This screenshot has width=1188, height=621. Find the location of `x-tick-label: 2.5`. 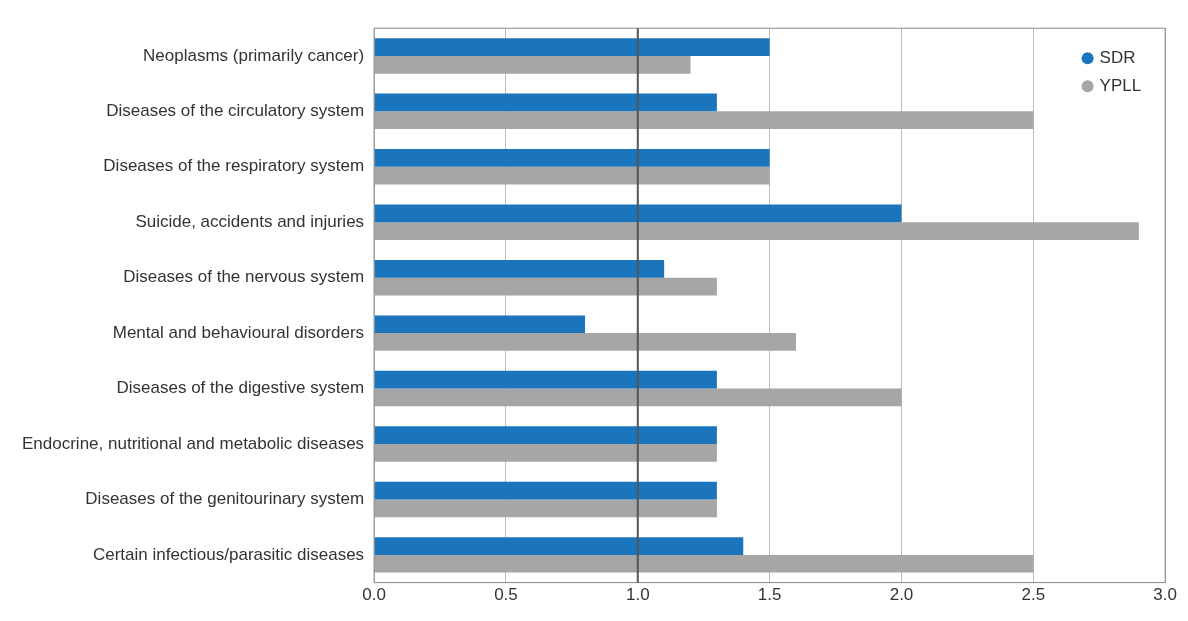

x-tick-label: 2.5 is located at coordinates (1033, 595).